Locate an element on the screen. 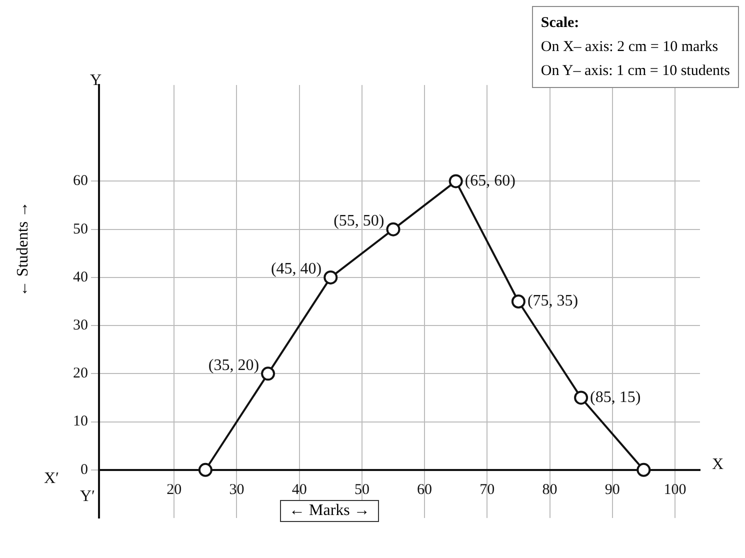 The image size is (745, 558). x-tick-label: 100 is located at coordinates (675, 490).